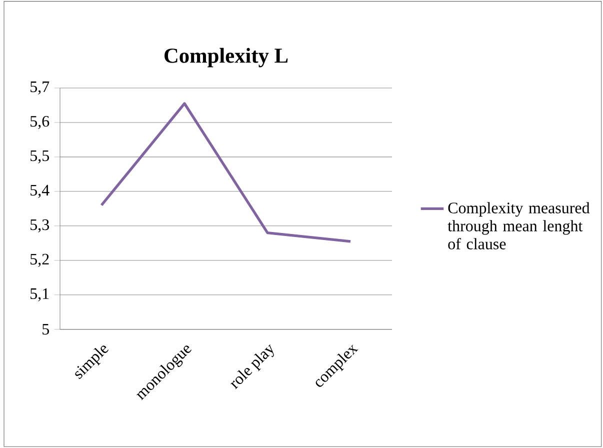 The height and width of the screenshot is (448, 603). I want to click on y-tick-label: 5,4, so click(40, 191).